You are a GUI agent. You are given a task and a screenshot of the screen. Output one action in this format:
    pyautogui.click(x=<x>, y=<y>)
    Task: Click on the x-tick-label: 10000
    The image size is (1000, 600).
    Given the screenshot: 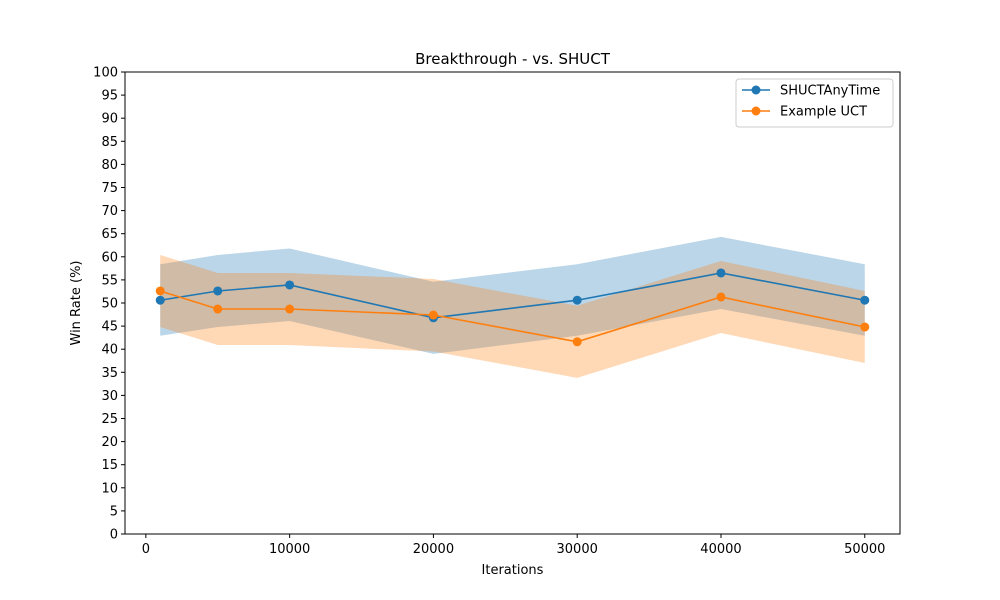 What is the action you would take?
    pyautogui.click(x=289, y=549)
    